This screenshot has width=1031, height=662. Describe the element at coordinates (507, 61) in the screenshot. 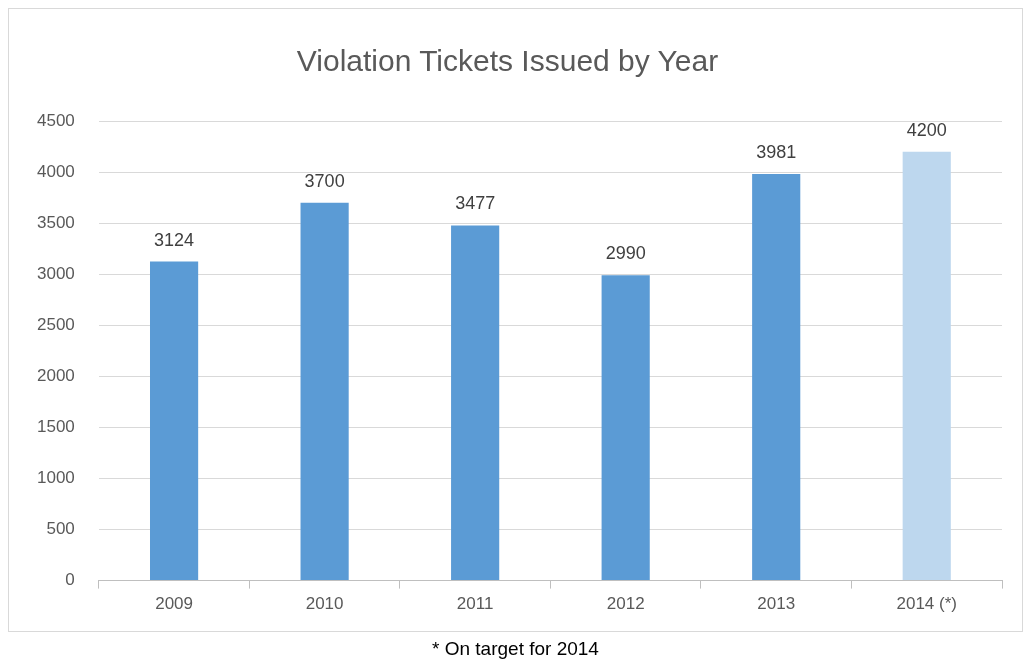

I see `chart-title: Violation Tickets Issued by Year` at that location.